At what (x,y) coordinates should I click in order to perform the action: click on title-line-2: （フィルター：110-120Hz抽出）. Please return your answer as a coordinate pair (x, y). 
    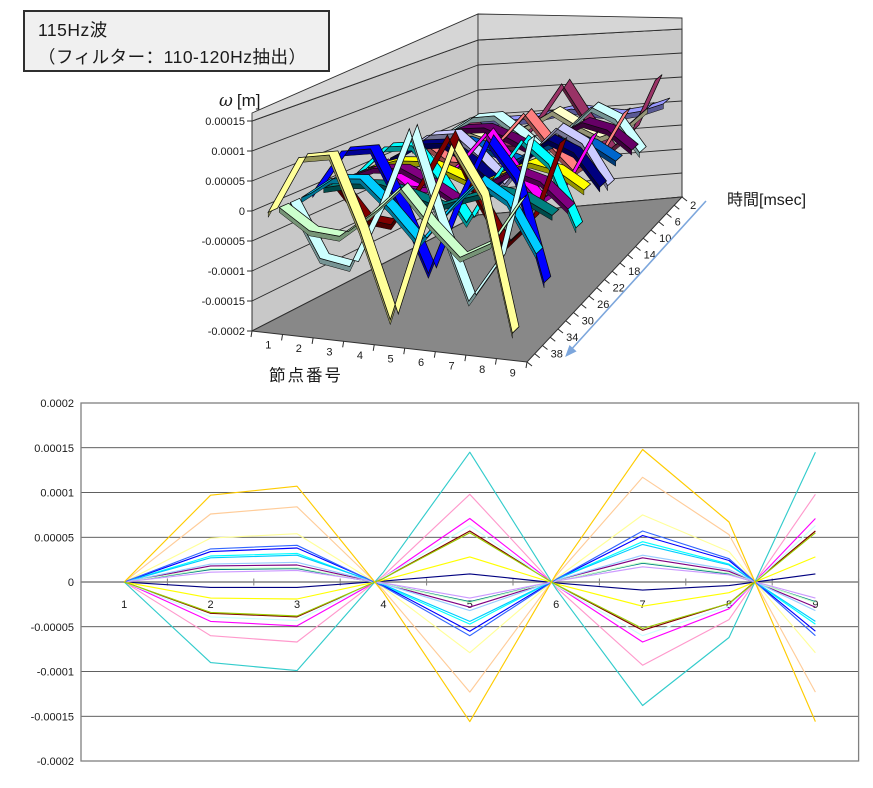
    Looking at the image, I should click on (172, 57).